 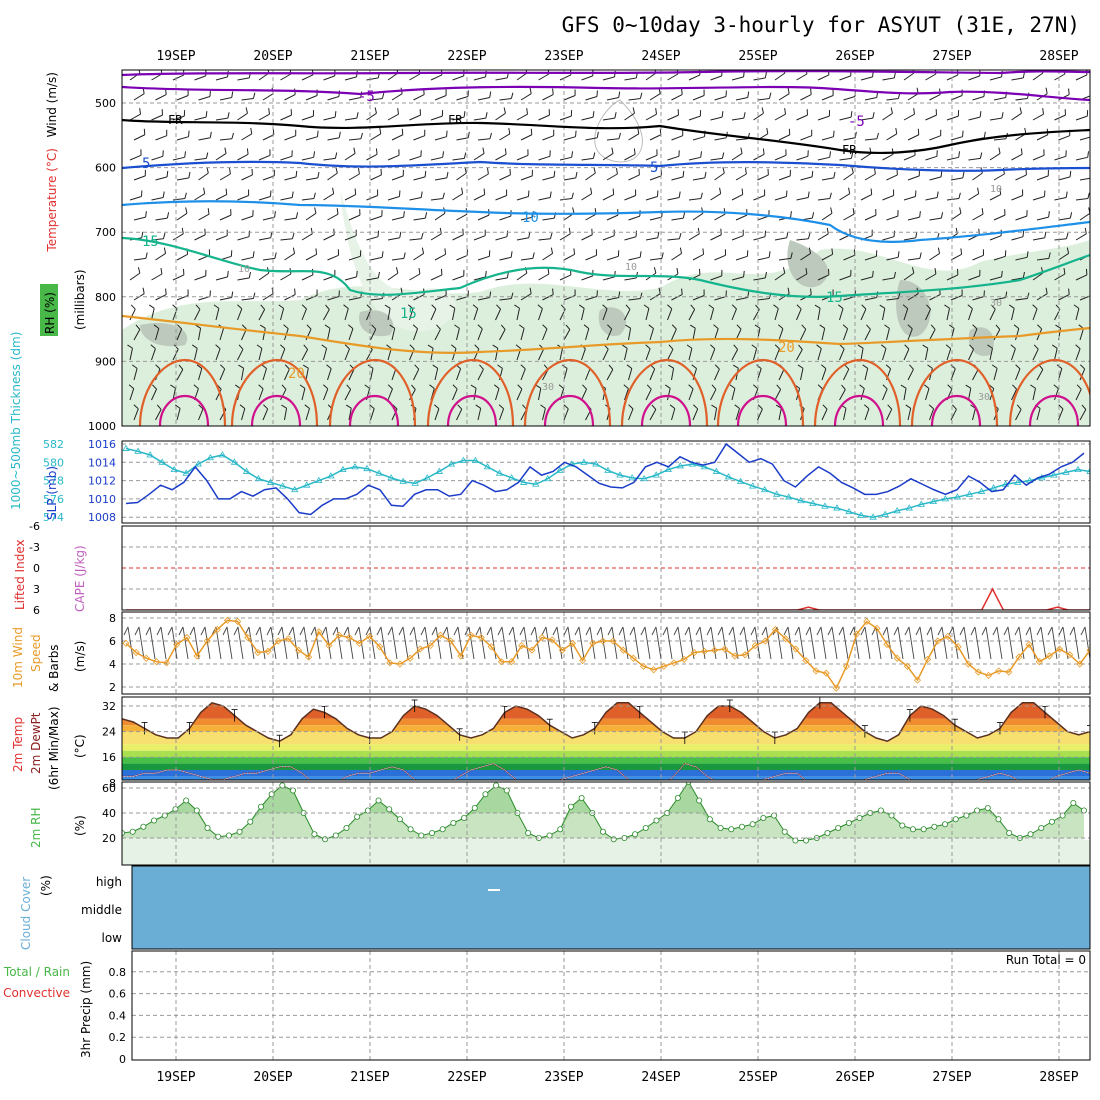 I want to click on precip-tick-label: 0, so click(x=122, y=1059).